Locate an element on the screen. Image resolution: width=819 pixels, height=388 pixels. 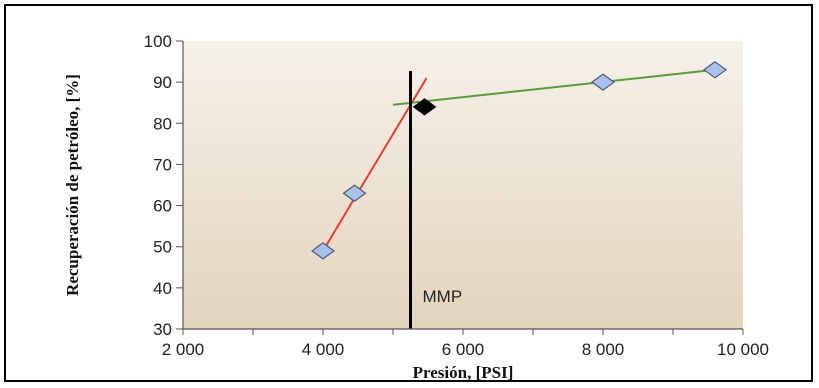
y-tick-label-80: 80 is located at coordinates (162, 123).